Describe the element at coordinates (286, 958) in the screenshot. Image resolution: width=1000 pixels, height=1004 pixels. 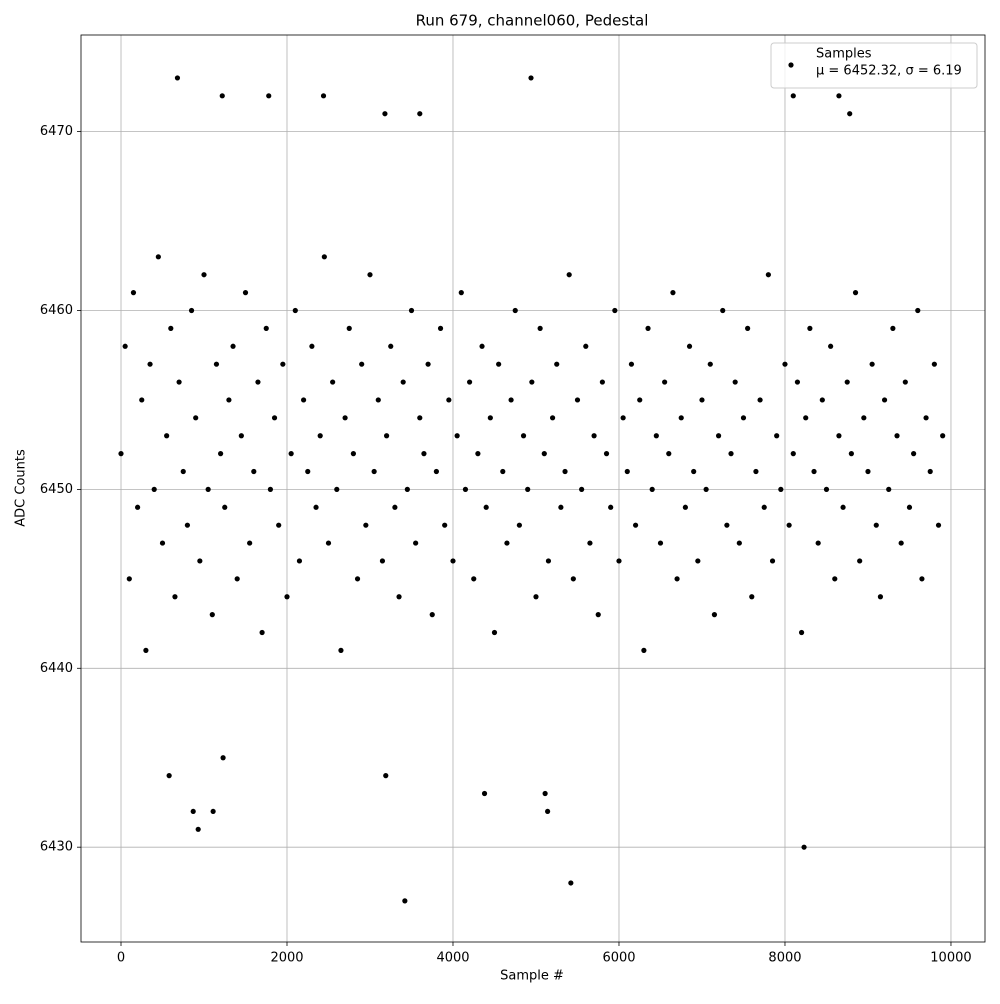
I see `x-tick-label: 2000` at that location.